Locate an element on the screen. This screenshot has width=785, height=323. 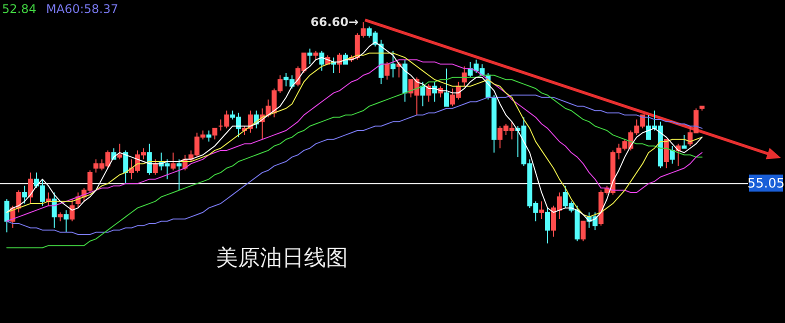
text: 52.84 is located at coordinates (19, 9).